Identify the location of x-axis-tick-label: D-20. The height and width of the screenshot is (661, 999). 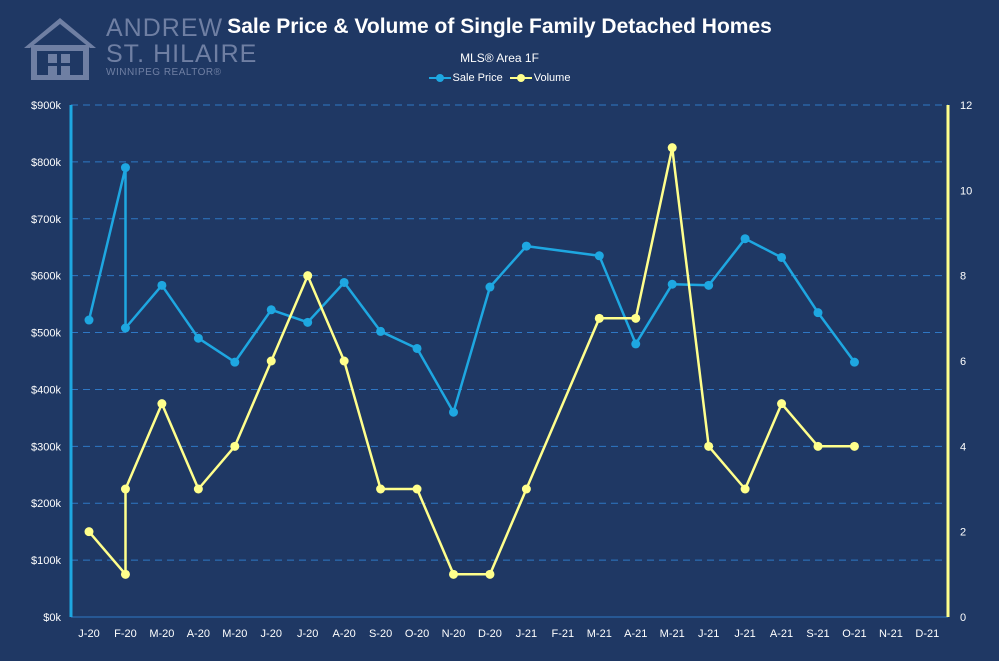
(490, 634).